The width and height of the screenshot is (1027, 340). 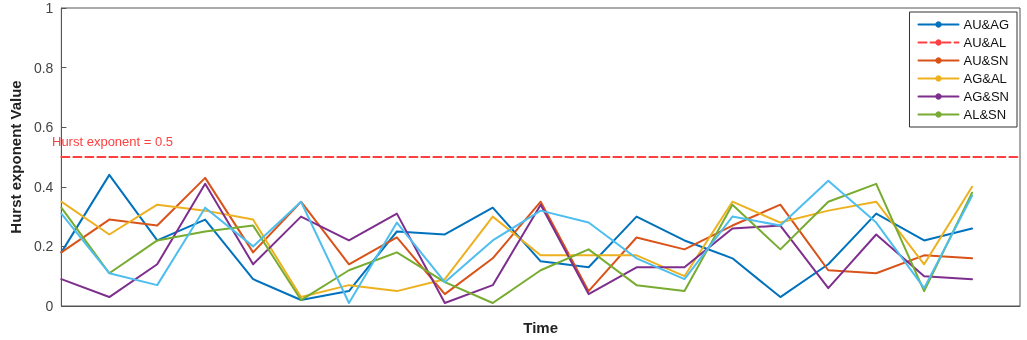 I want to click on y-tick-label: 0.4, so click(x=43, y=186).